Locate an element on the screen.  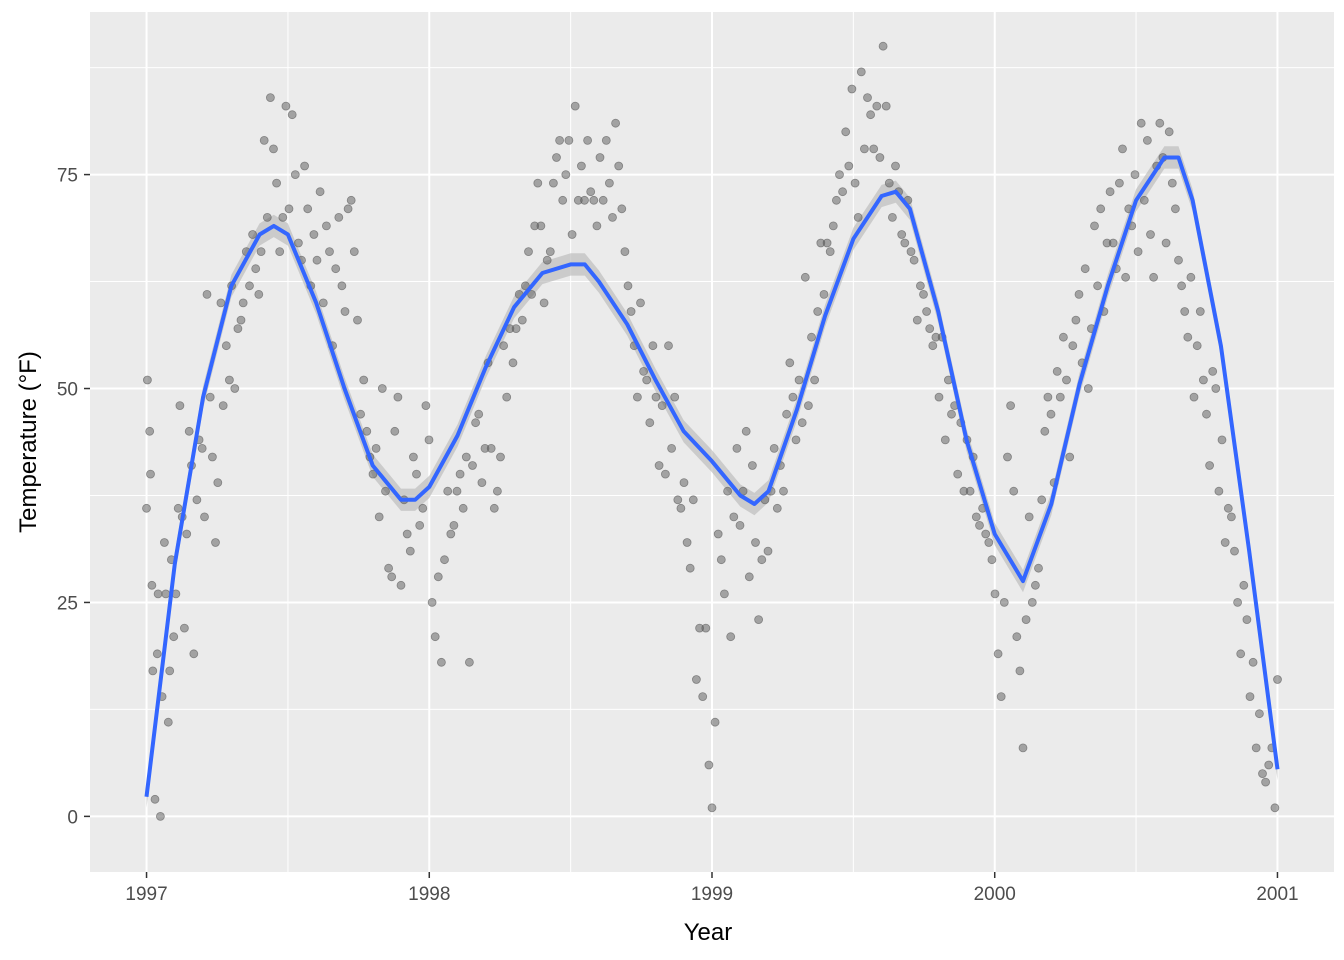
x-axis-title: Year is located at coordinates (708, 932).